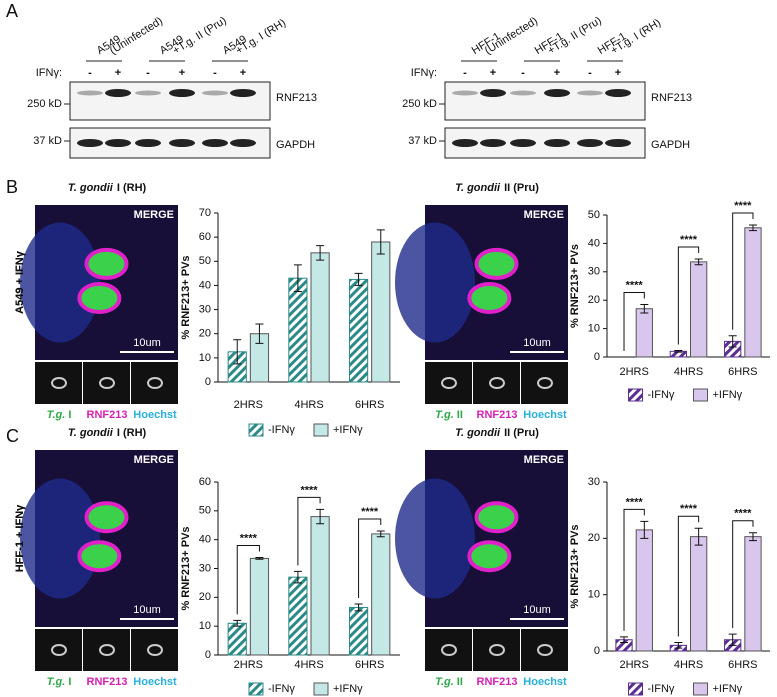 The image size is (777, 697). What do you see at coordinates (594, 272) in the screenshot?
I see `y-tick-label: 30` at bounding box center [594, 272].